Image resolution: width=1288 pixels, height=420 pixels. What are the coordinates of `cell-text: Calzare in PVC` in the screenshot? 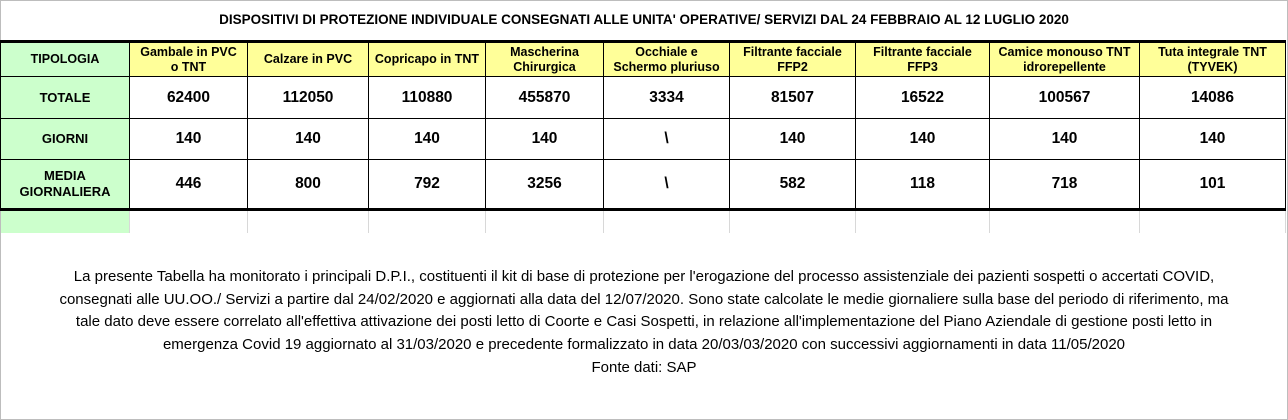 It's located at (308, 59).